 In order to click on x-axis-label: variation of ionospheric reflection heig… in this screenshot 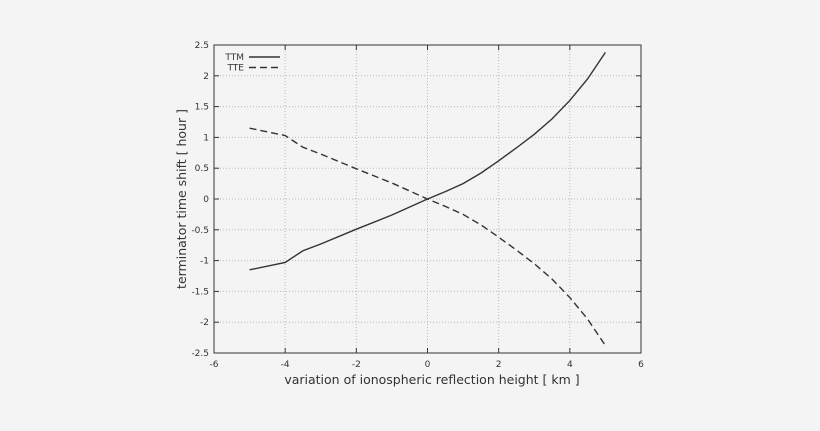, I will do `click(431, 379)`.